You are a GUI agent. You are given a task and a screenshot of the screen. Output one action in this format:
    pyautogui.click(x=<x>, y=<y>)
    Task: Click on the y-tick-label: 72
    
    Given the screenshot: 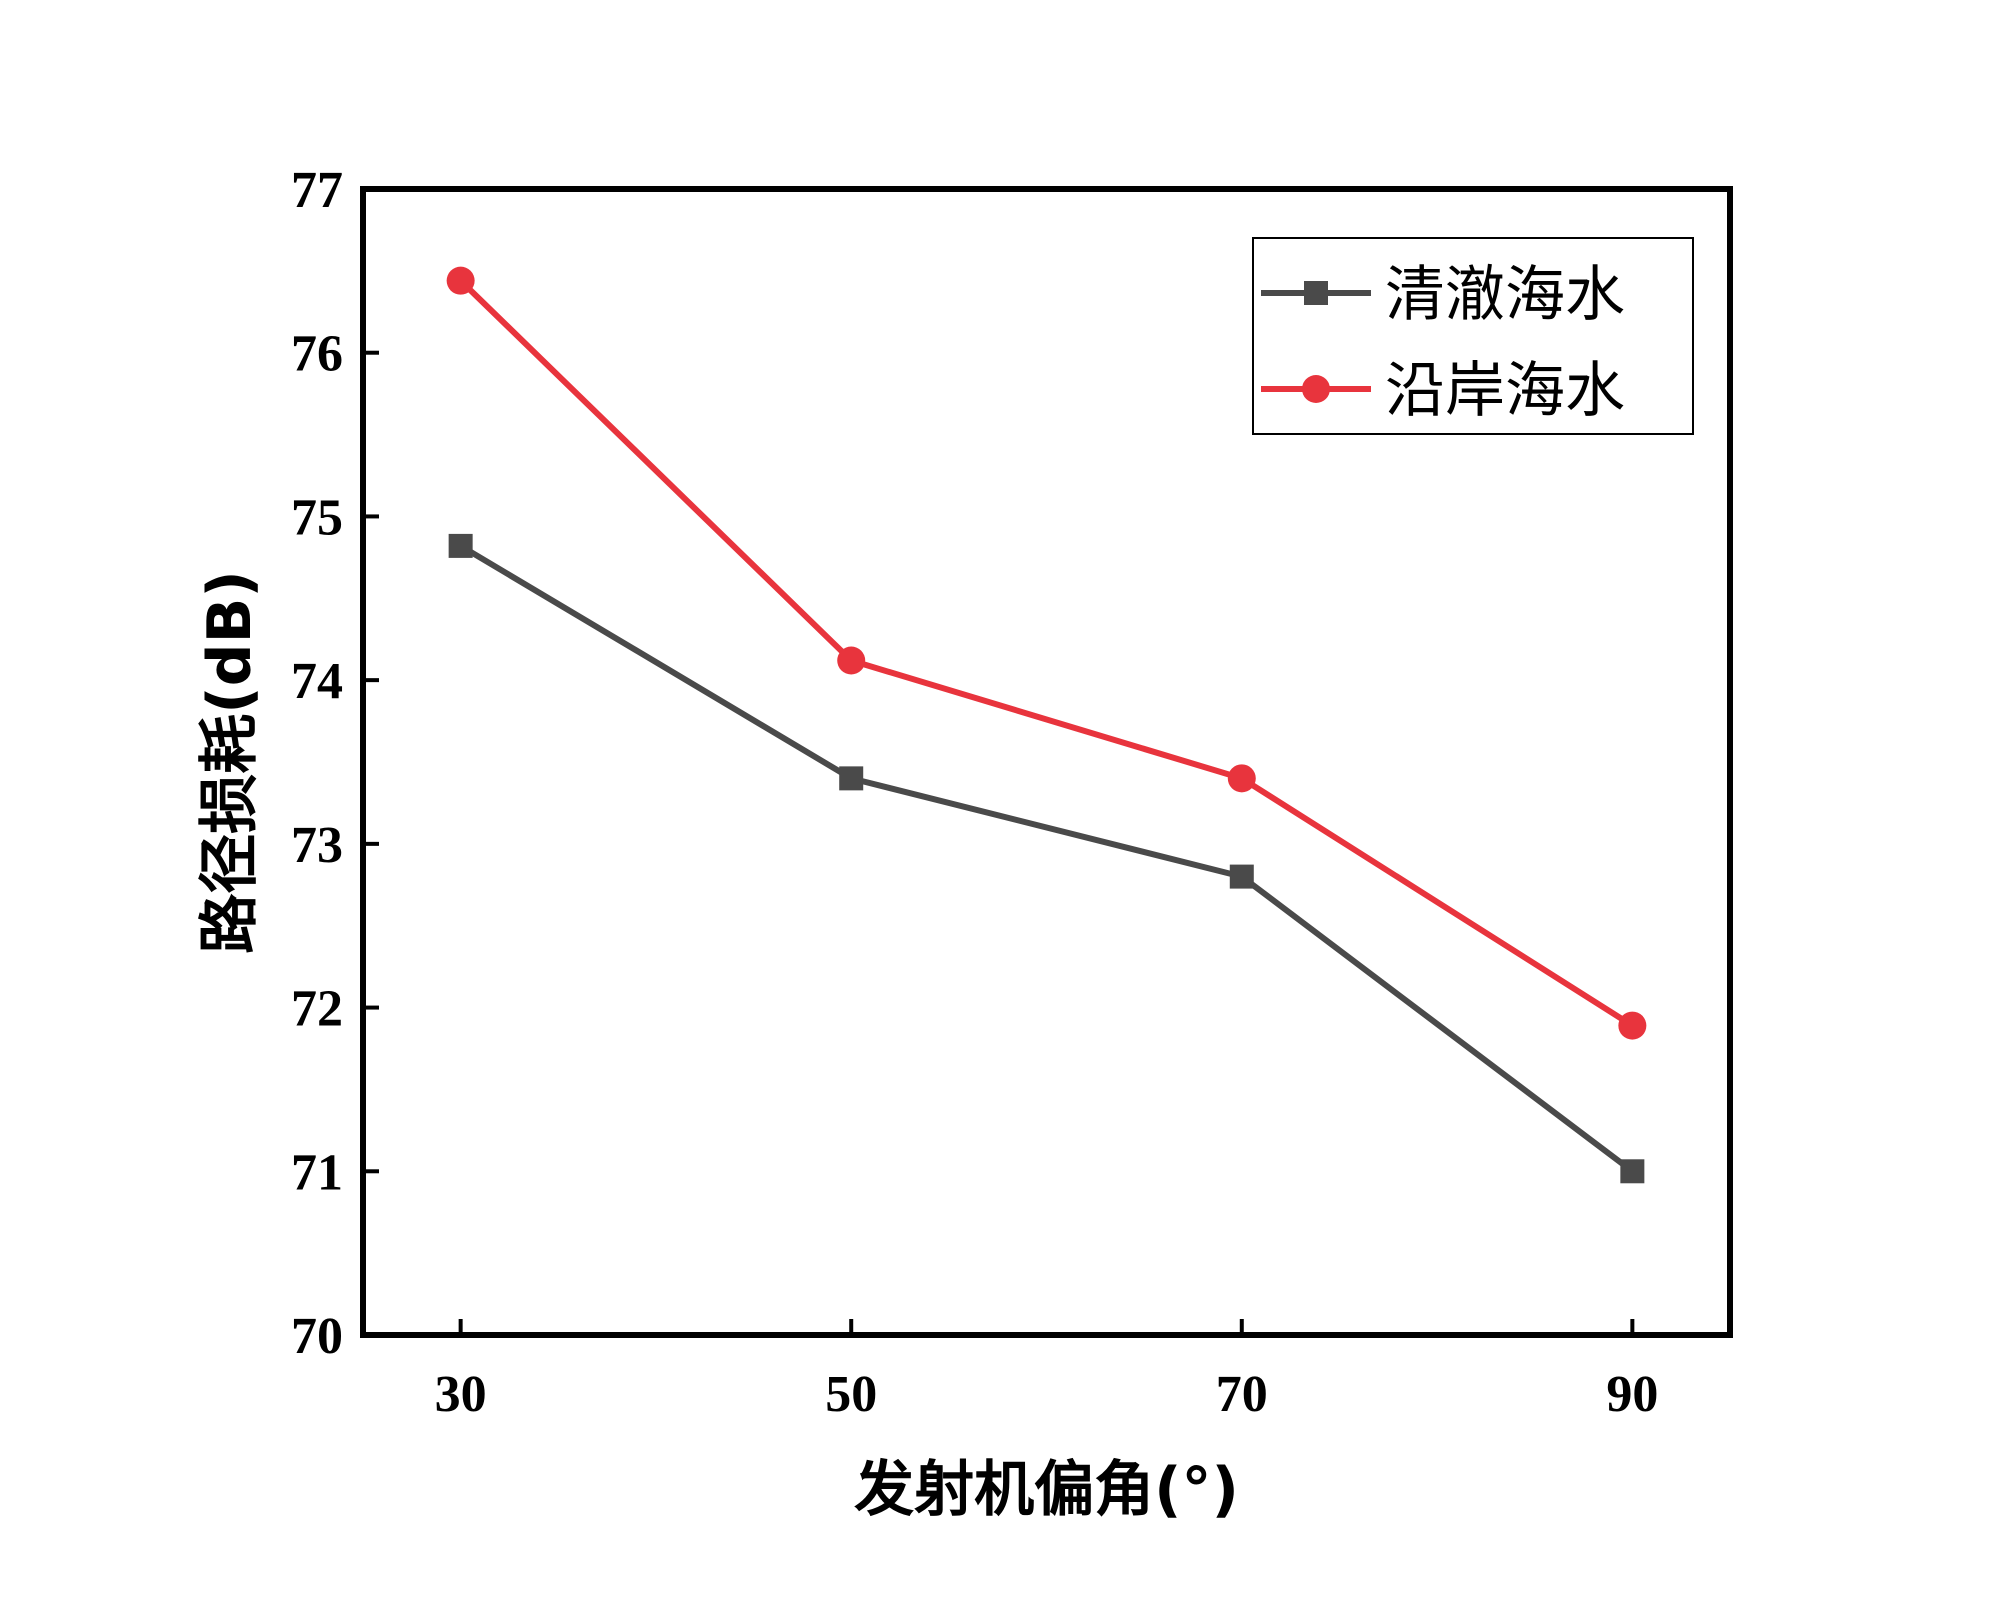 What is the action you would take?
    pyautogui.click(x=317, y=1009)
    